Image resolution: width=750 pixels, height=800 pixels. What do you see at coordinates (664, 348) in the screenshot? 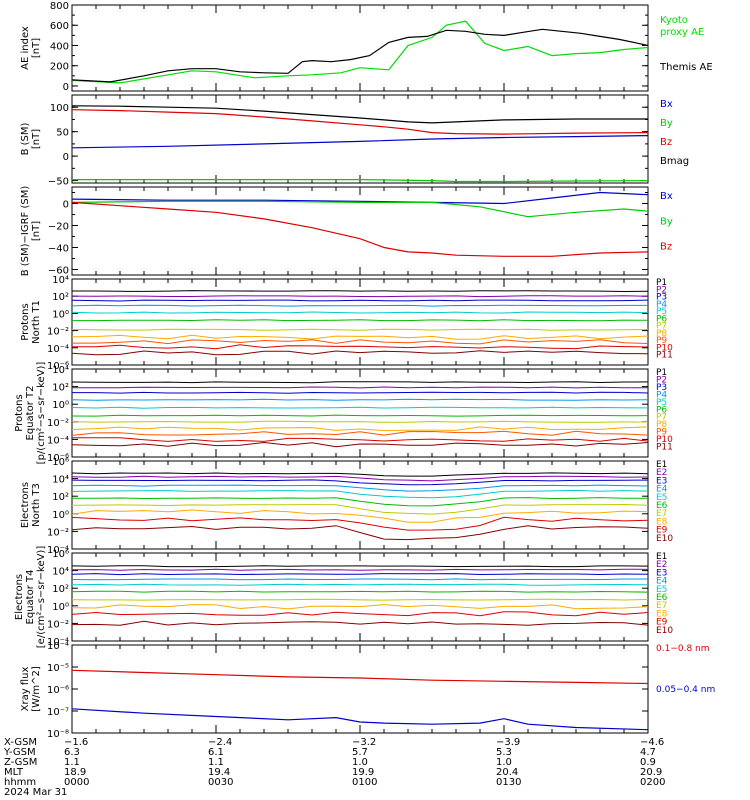
I see `legend-p10: P10` at bounding box center [664, 348].